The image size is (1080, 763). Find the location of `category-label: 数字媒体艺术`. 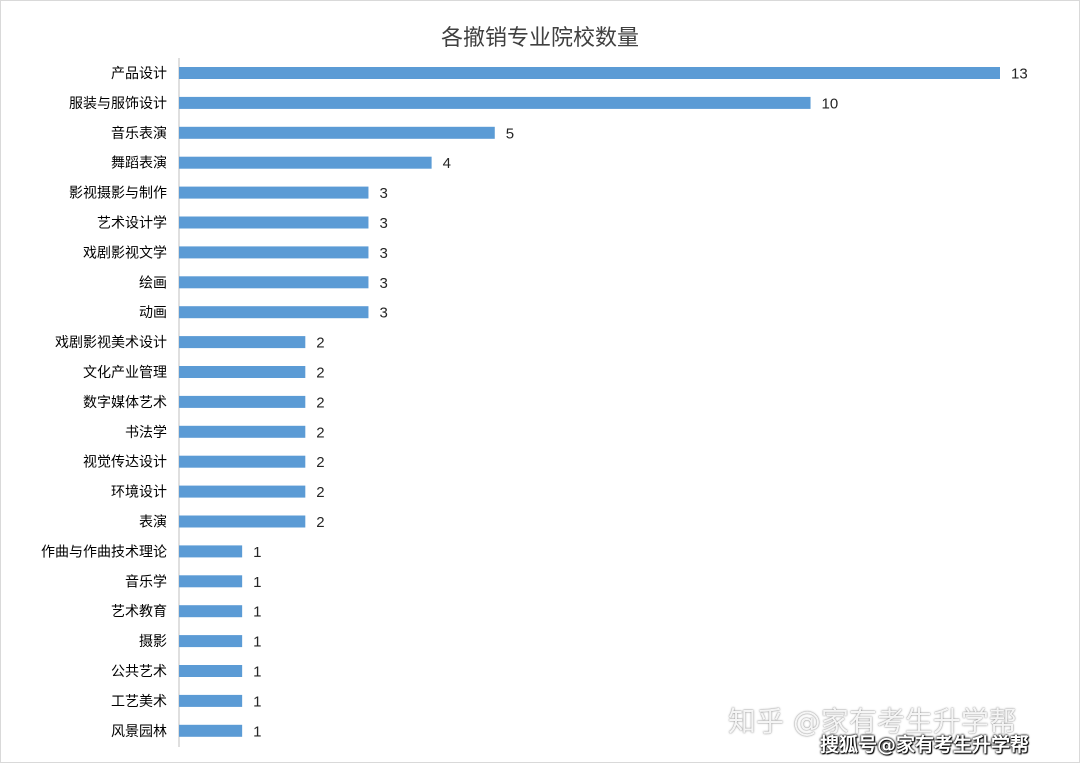

category-label: 数字媒体艺术 is located at coordinates (125, 403).